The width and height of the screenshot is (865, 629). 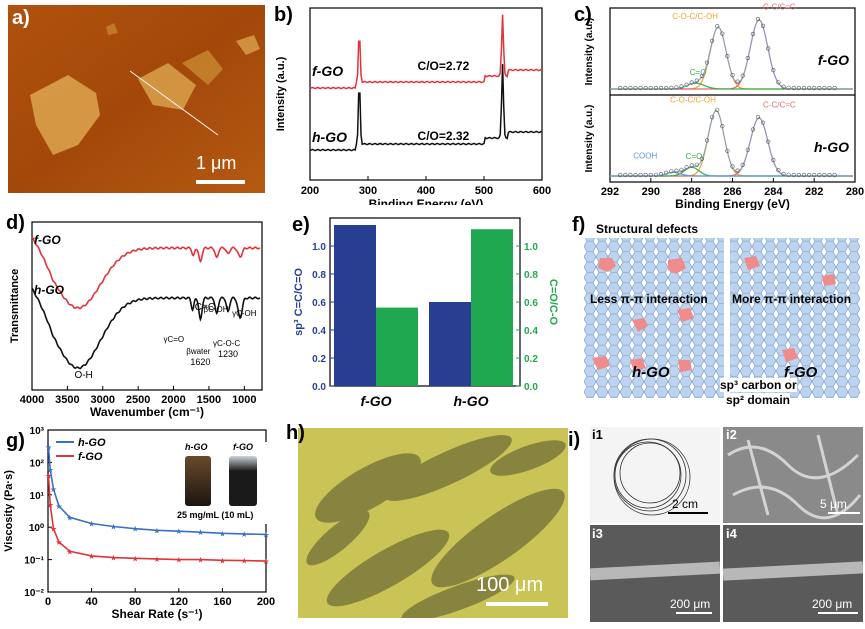 What do you see at coordinates (553, 302) in the screenshot?
I see `y-axis-label-right: C=O/C-O` at bounding box center [553, 302].